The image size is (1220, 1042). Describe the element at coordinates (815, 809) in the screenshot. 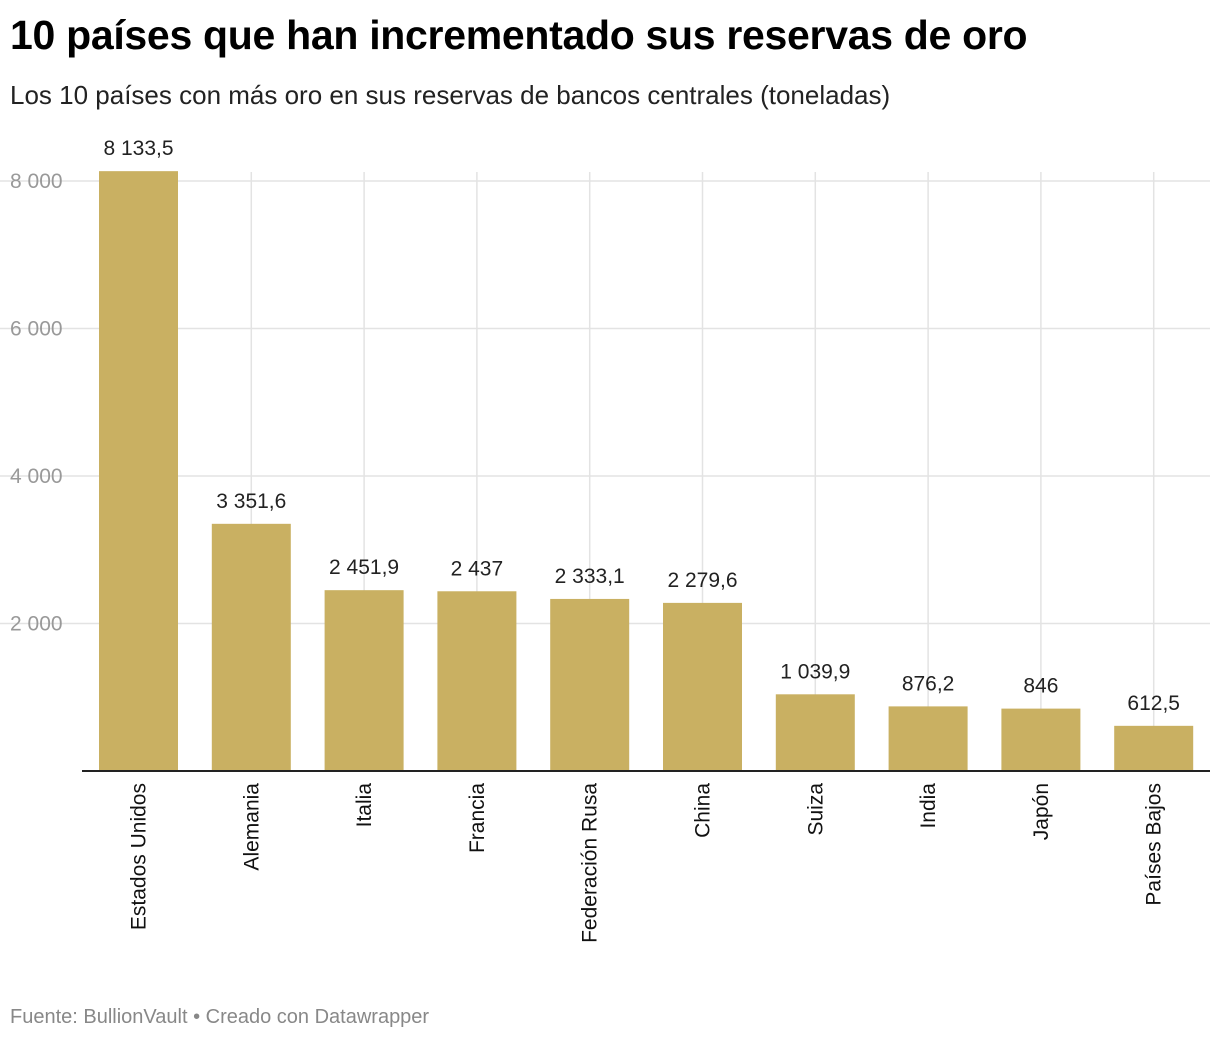

I see `category-label: Suiza` at that location.